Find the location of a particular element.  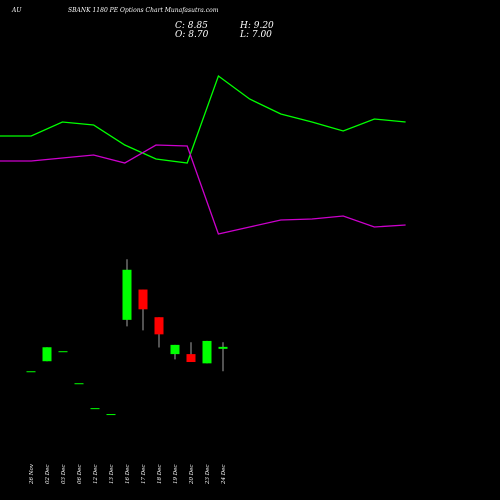

x-tick-label: 16 Dec is located at coordinates (128, 475).